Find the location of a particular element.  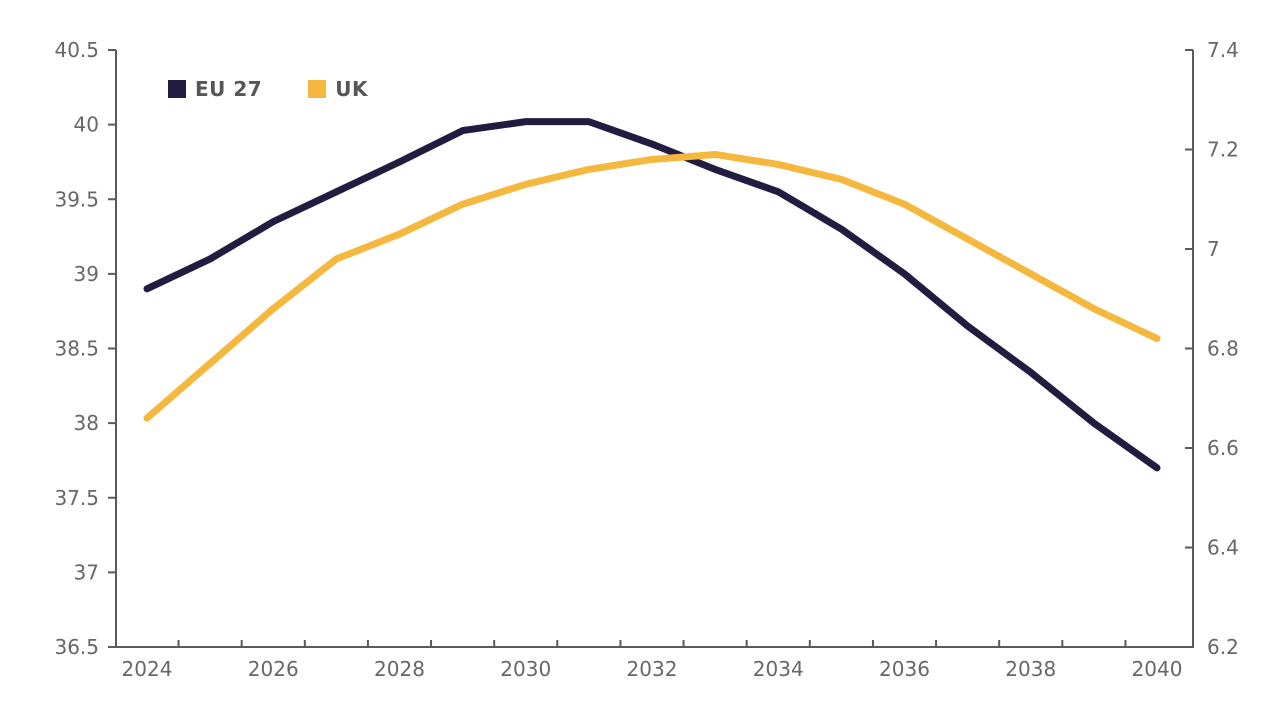

legend-item-uk: UK is located at coordinates (338, 89).